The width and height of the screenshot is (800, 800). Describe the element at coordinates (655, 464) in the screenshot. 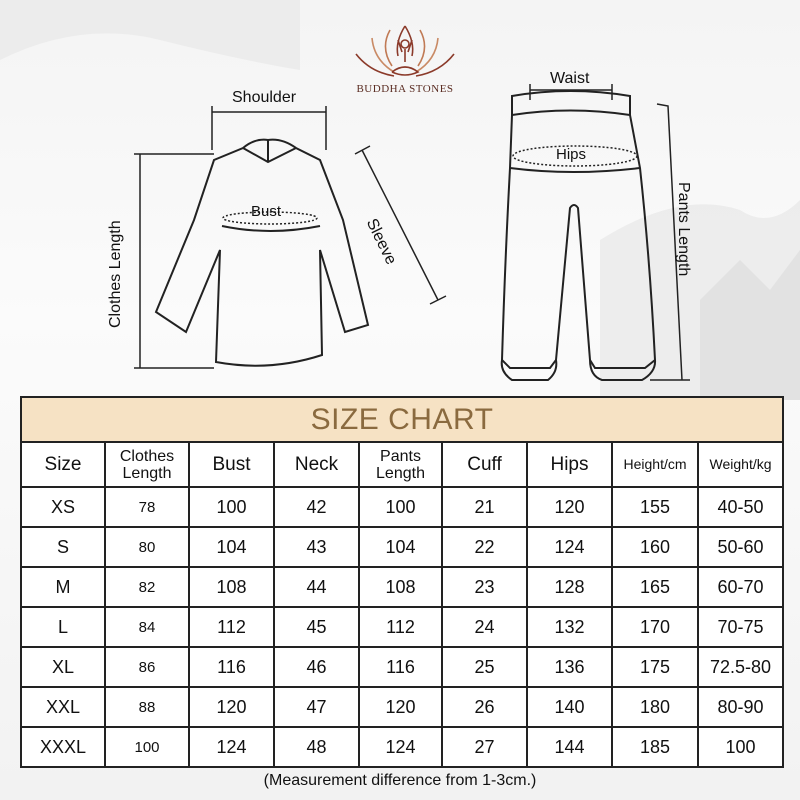

I see `column-header: Height/cm` at that location.